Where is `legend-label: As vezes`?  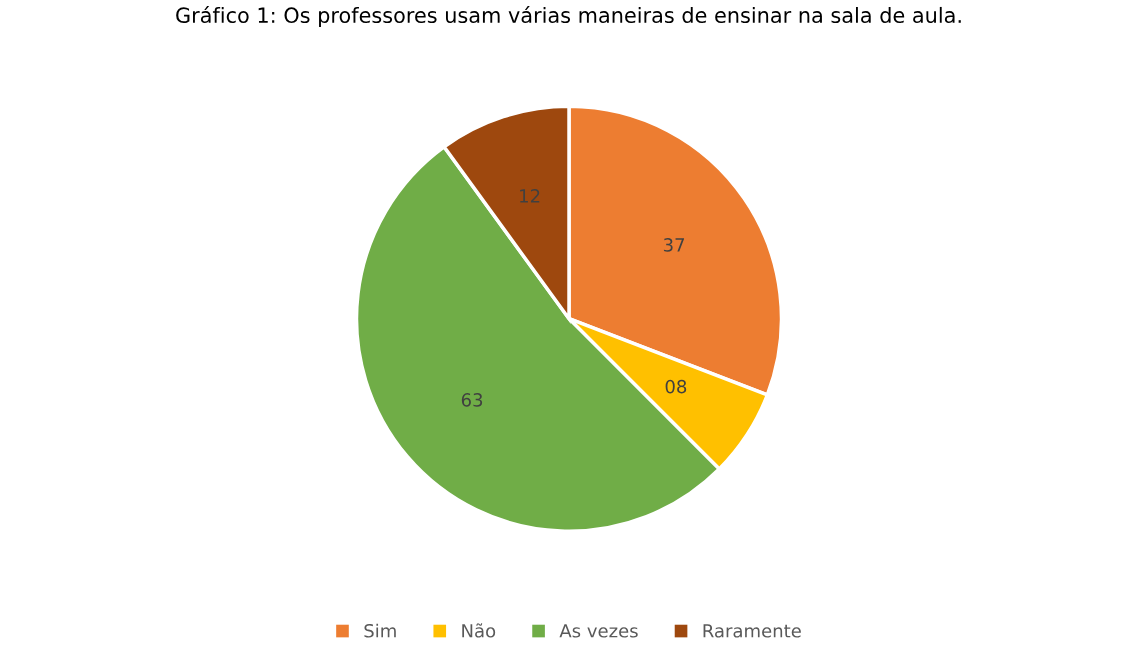
legend-label: As vezes is located at coordinates (598, 631).